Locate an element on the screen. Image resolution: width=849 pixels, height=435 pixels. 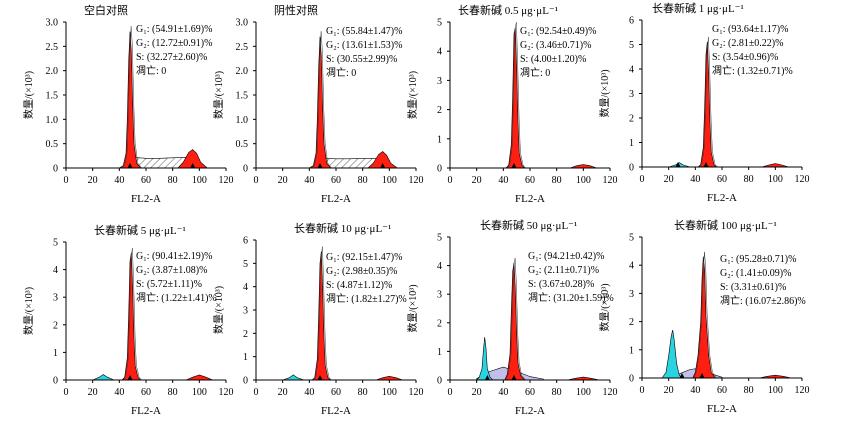
chart-title: 阴性对照 is located at coordinates (296, 10).